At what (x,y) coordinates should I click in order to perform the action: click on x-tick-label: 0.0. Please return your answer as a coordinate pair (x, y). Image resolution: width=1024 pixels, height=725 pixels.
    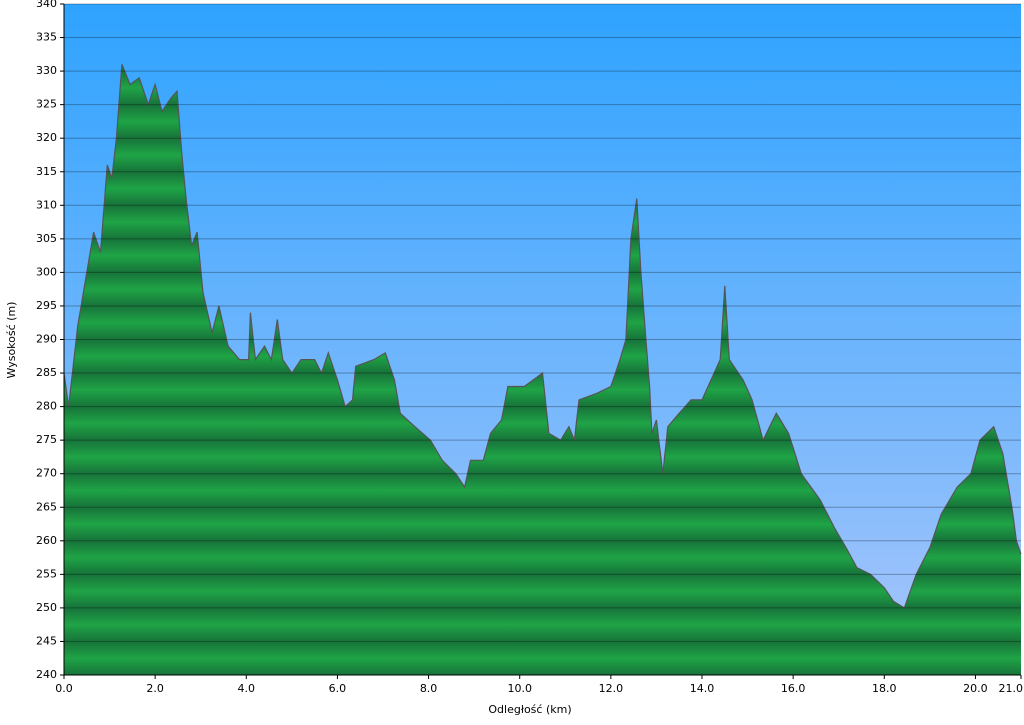
    Looking at the image, I should click on (64, 688).